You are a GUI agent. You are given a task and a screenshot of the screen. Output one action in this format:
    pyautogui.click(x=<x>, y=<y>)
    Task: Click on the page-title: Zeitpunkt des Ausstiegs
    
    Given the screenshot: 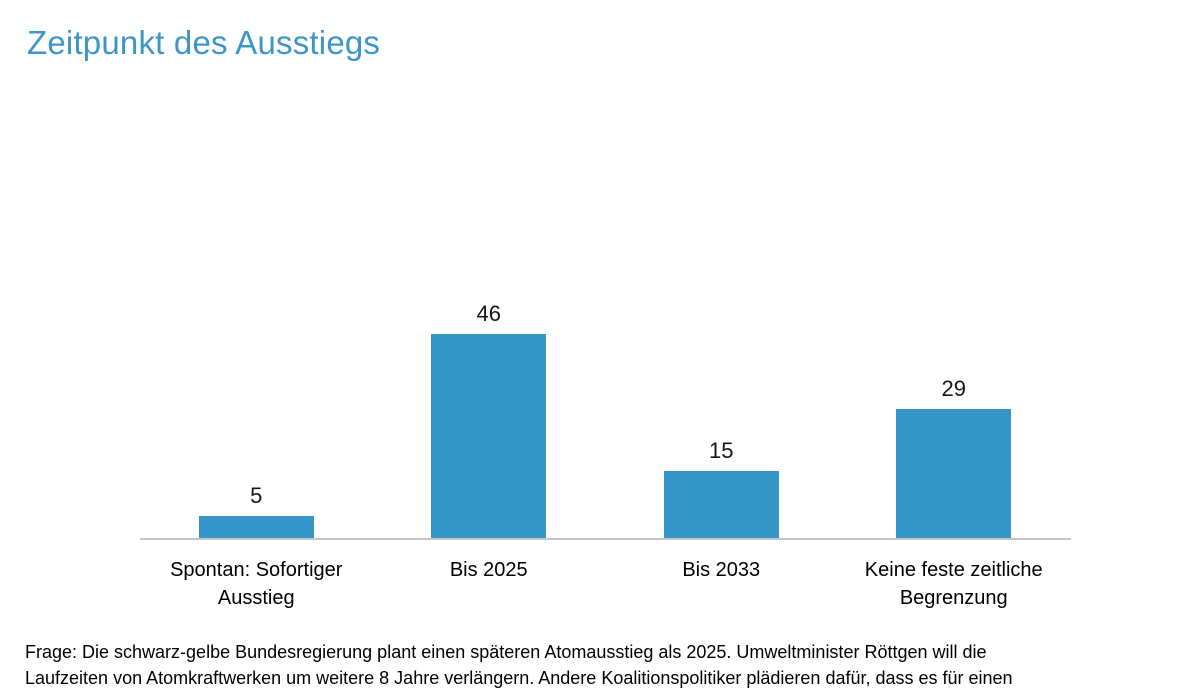 What is the action you would take?
    pyautogui.click(x=204, y=43)
    